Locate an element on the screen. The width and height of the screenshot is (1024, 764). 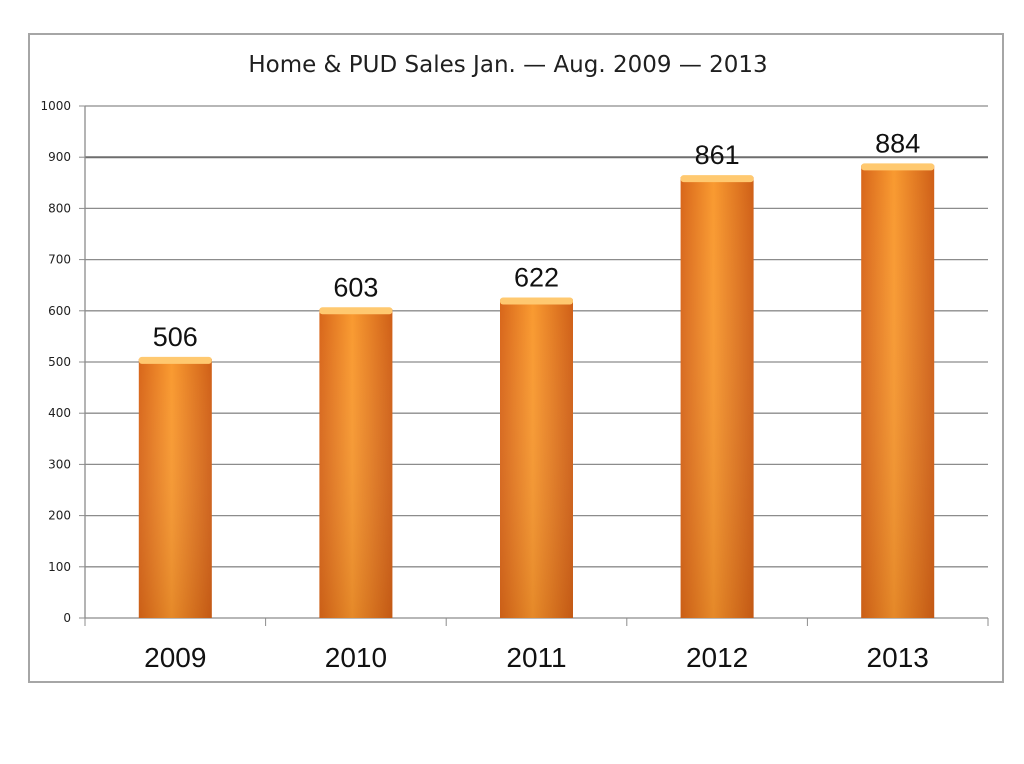
y-tick-label: 800 is located at coordinates (59, 208).